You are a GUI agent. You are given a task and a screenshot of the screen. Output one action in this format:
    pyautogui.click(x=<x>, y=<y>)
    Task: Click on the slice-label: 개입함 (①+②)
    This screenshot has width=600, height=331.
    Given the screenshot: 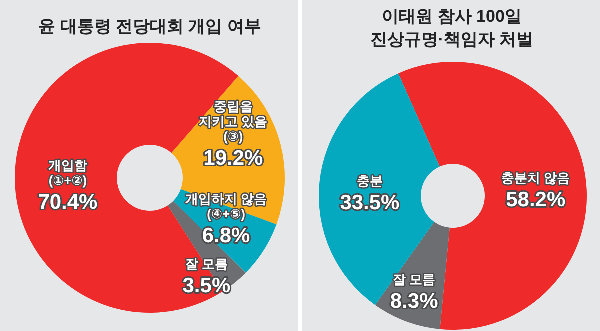 What is the action you would take?
    pyautogui.click(x=68, y=173)
    